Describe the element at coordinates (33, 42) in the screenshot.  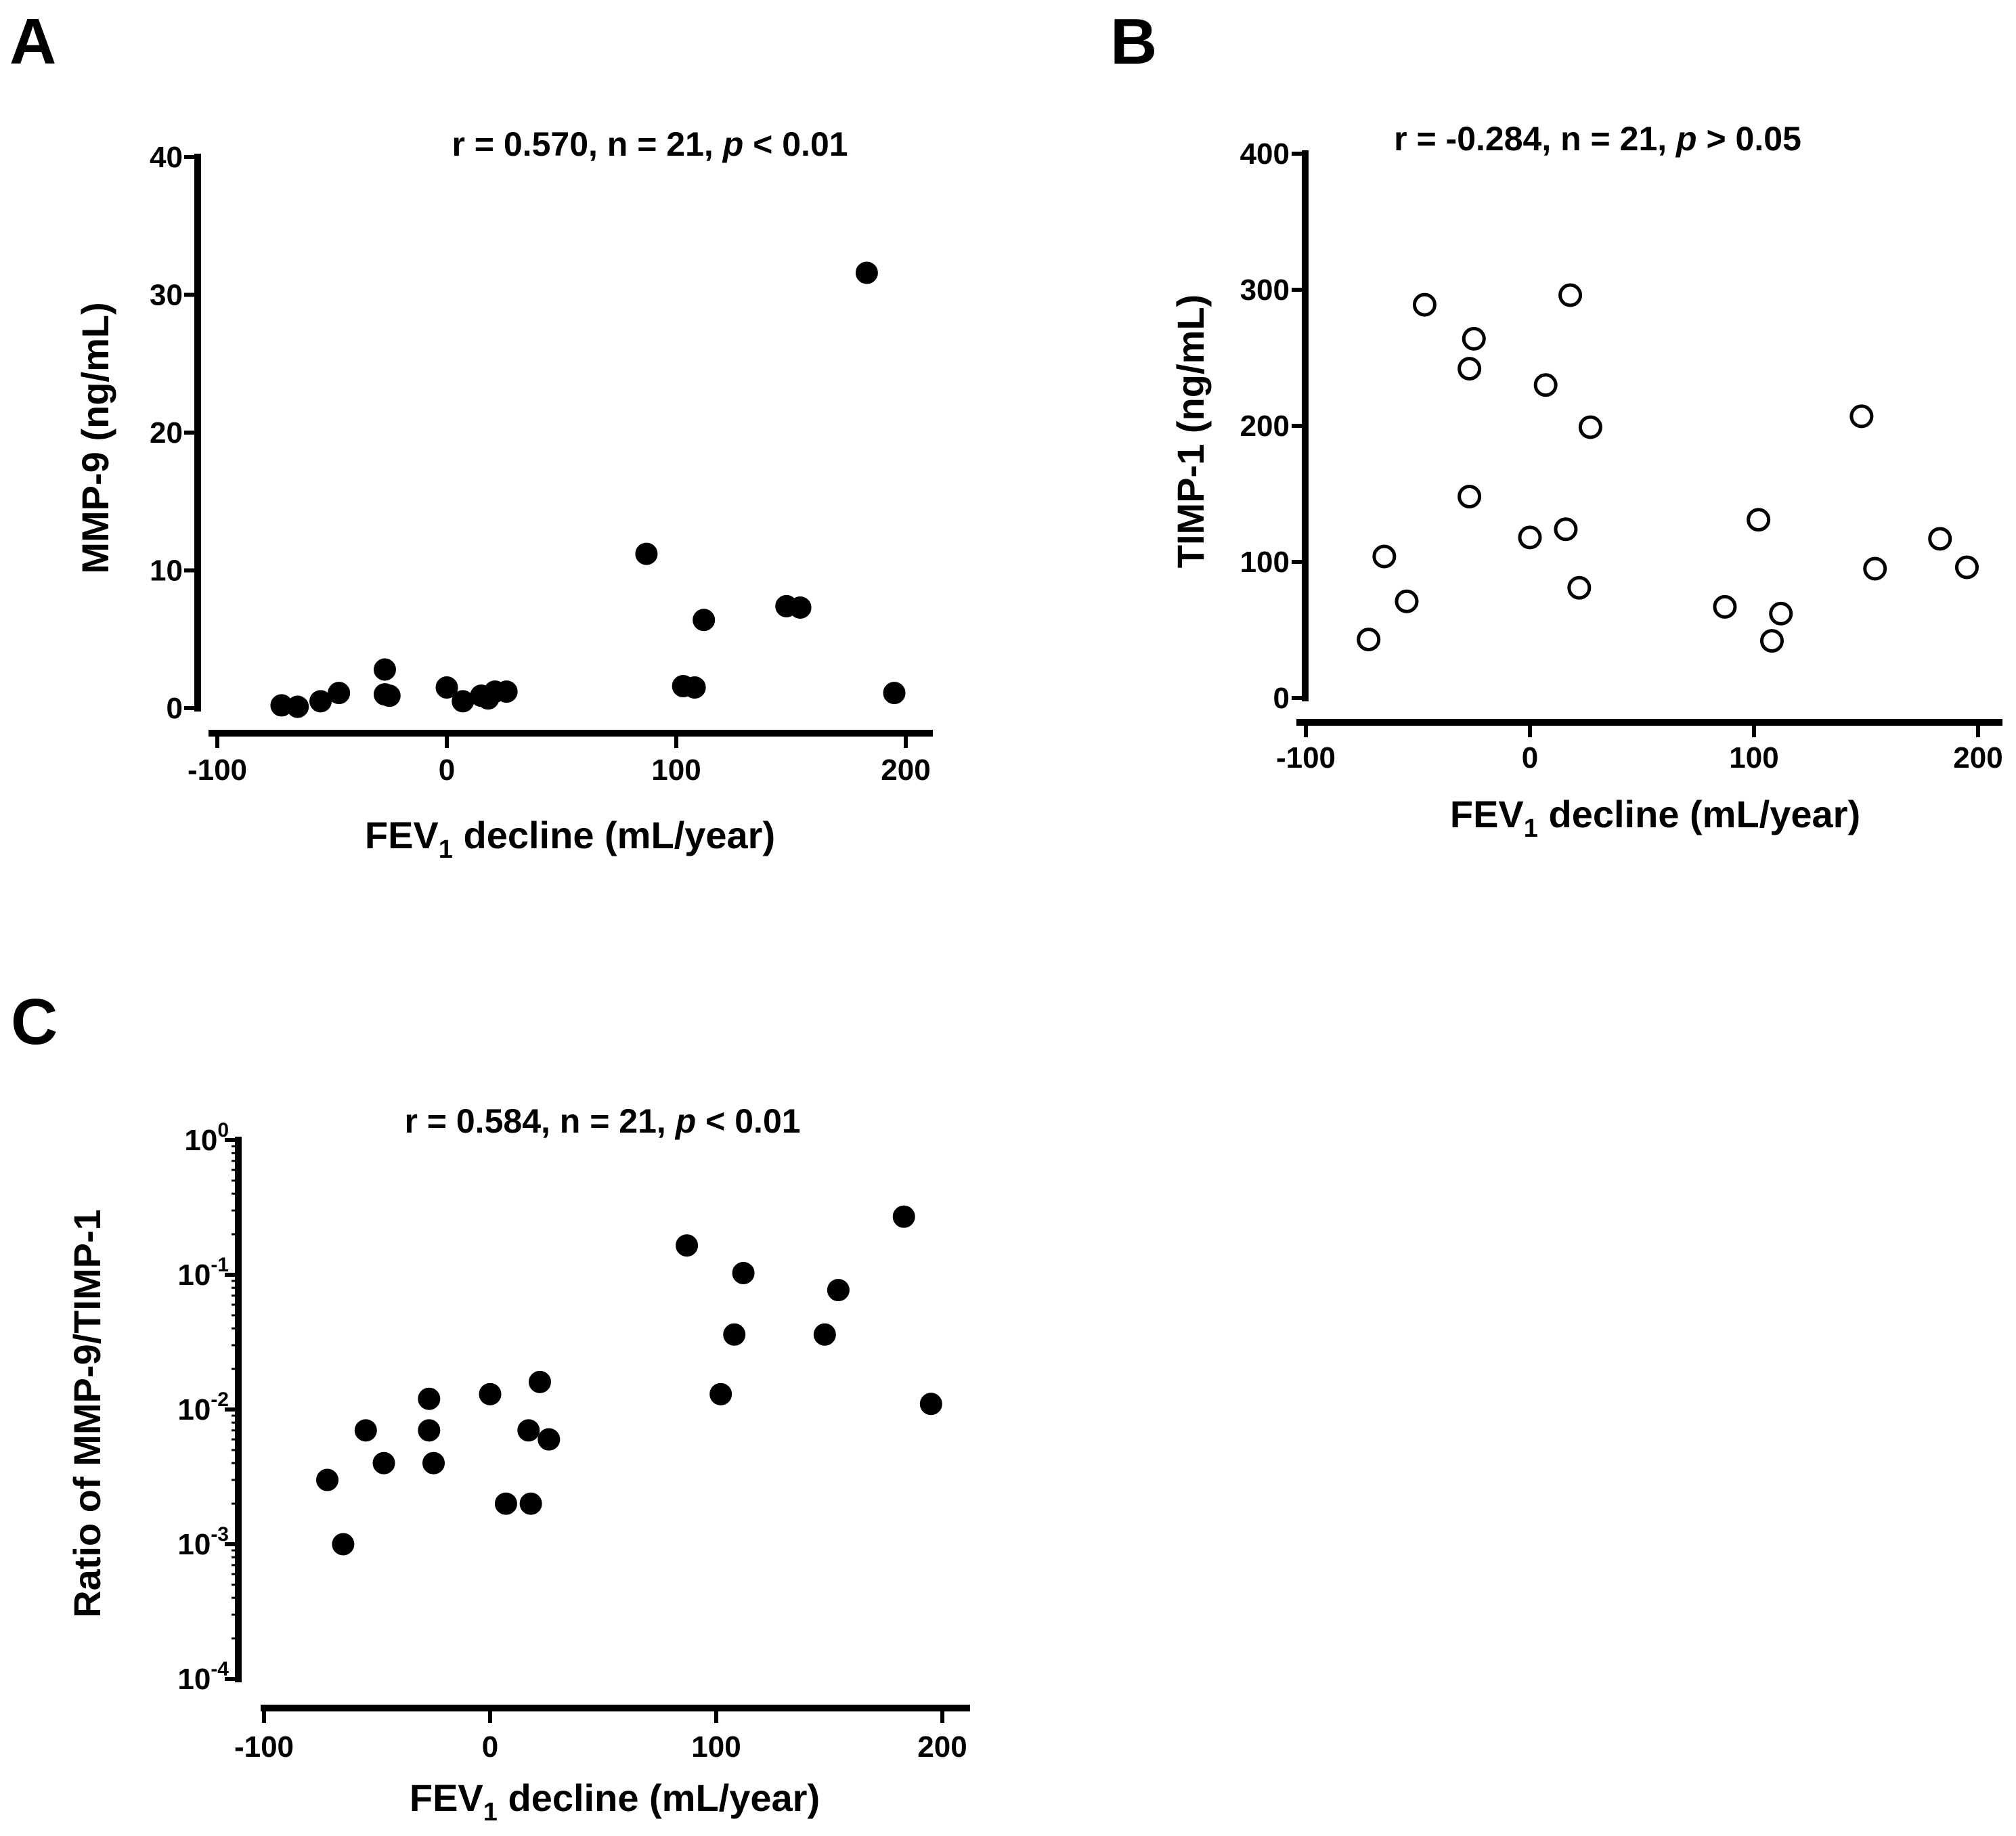
I see `panel-label: A` at that location.